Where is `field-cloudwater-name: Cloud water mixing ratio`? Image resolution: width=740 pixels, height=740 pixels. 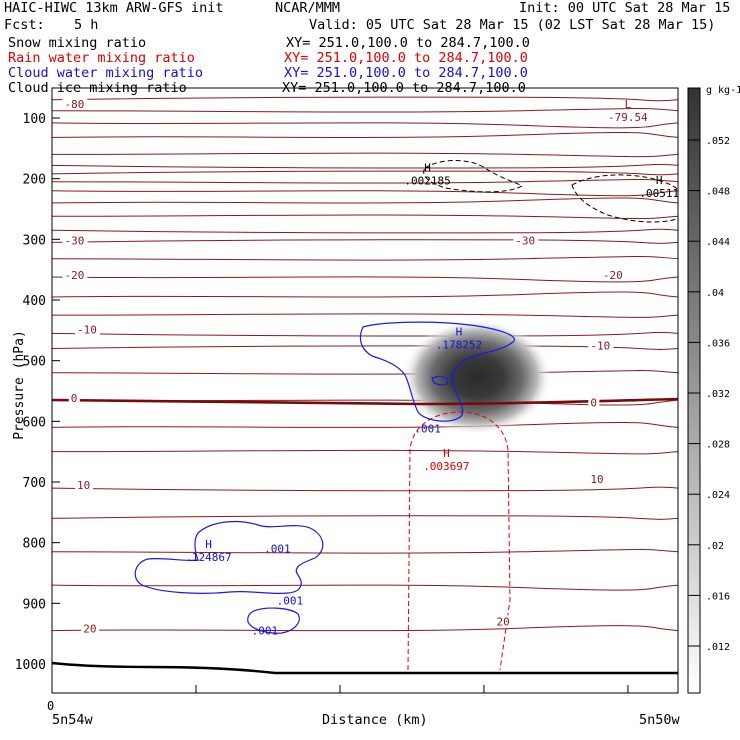
field-cloudwater-name: Cloud water mixing ratio is located at coordinates (106, 73).